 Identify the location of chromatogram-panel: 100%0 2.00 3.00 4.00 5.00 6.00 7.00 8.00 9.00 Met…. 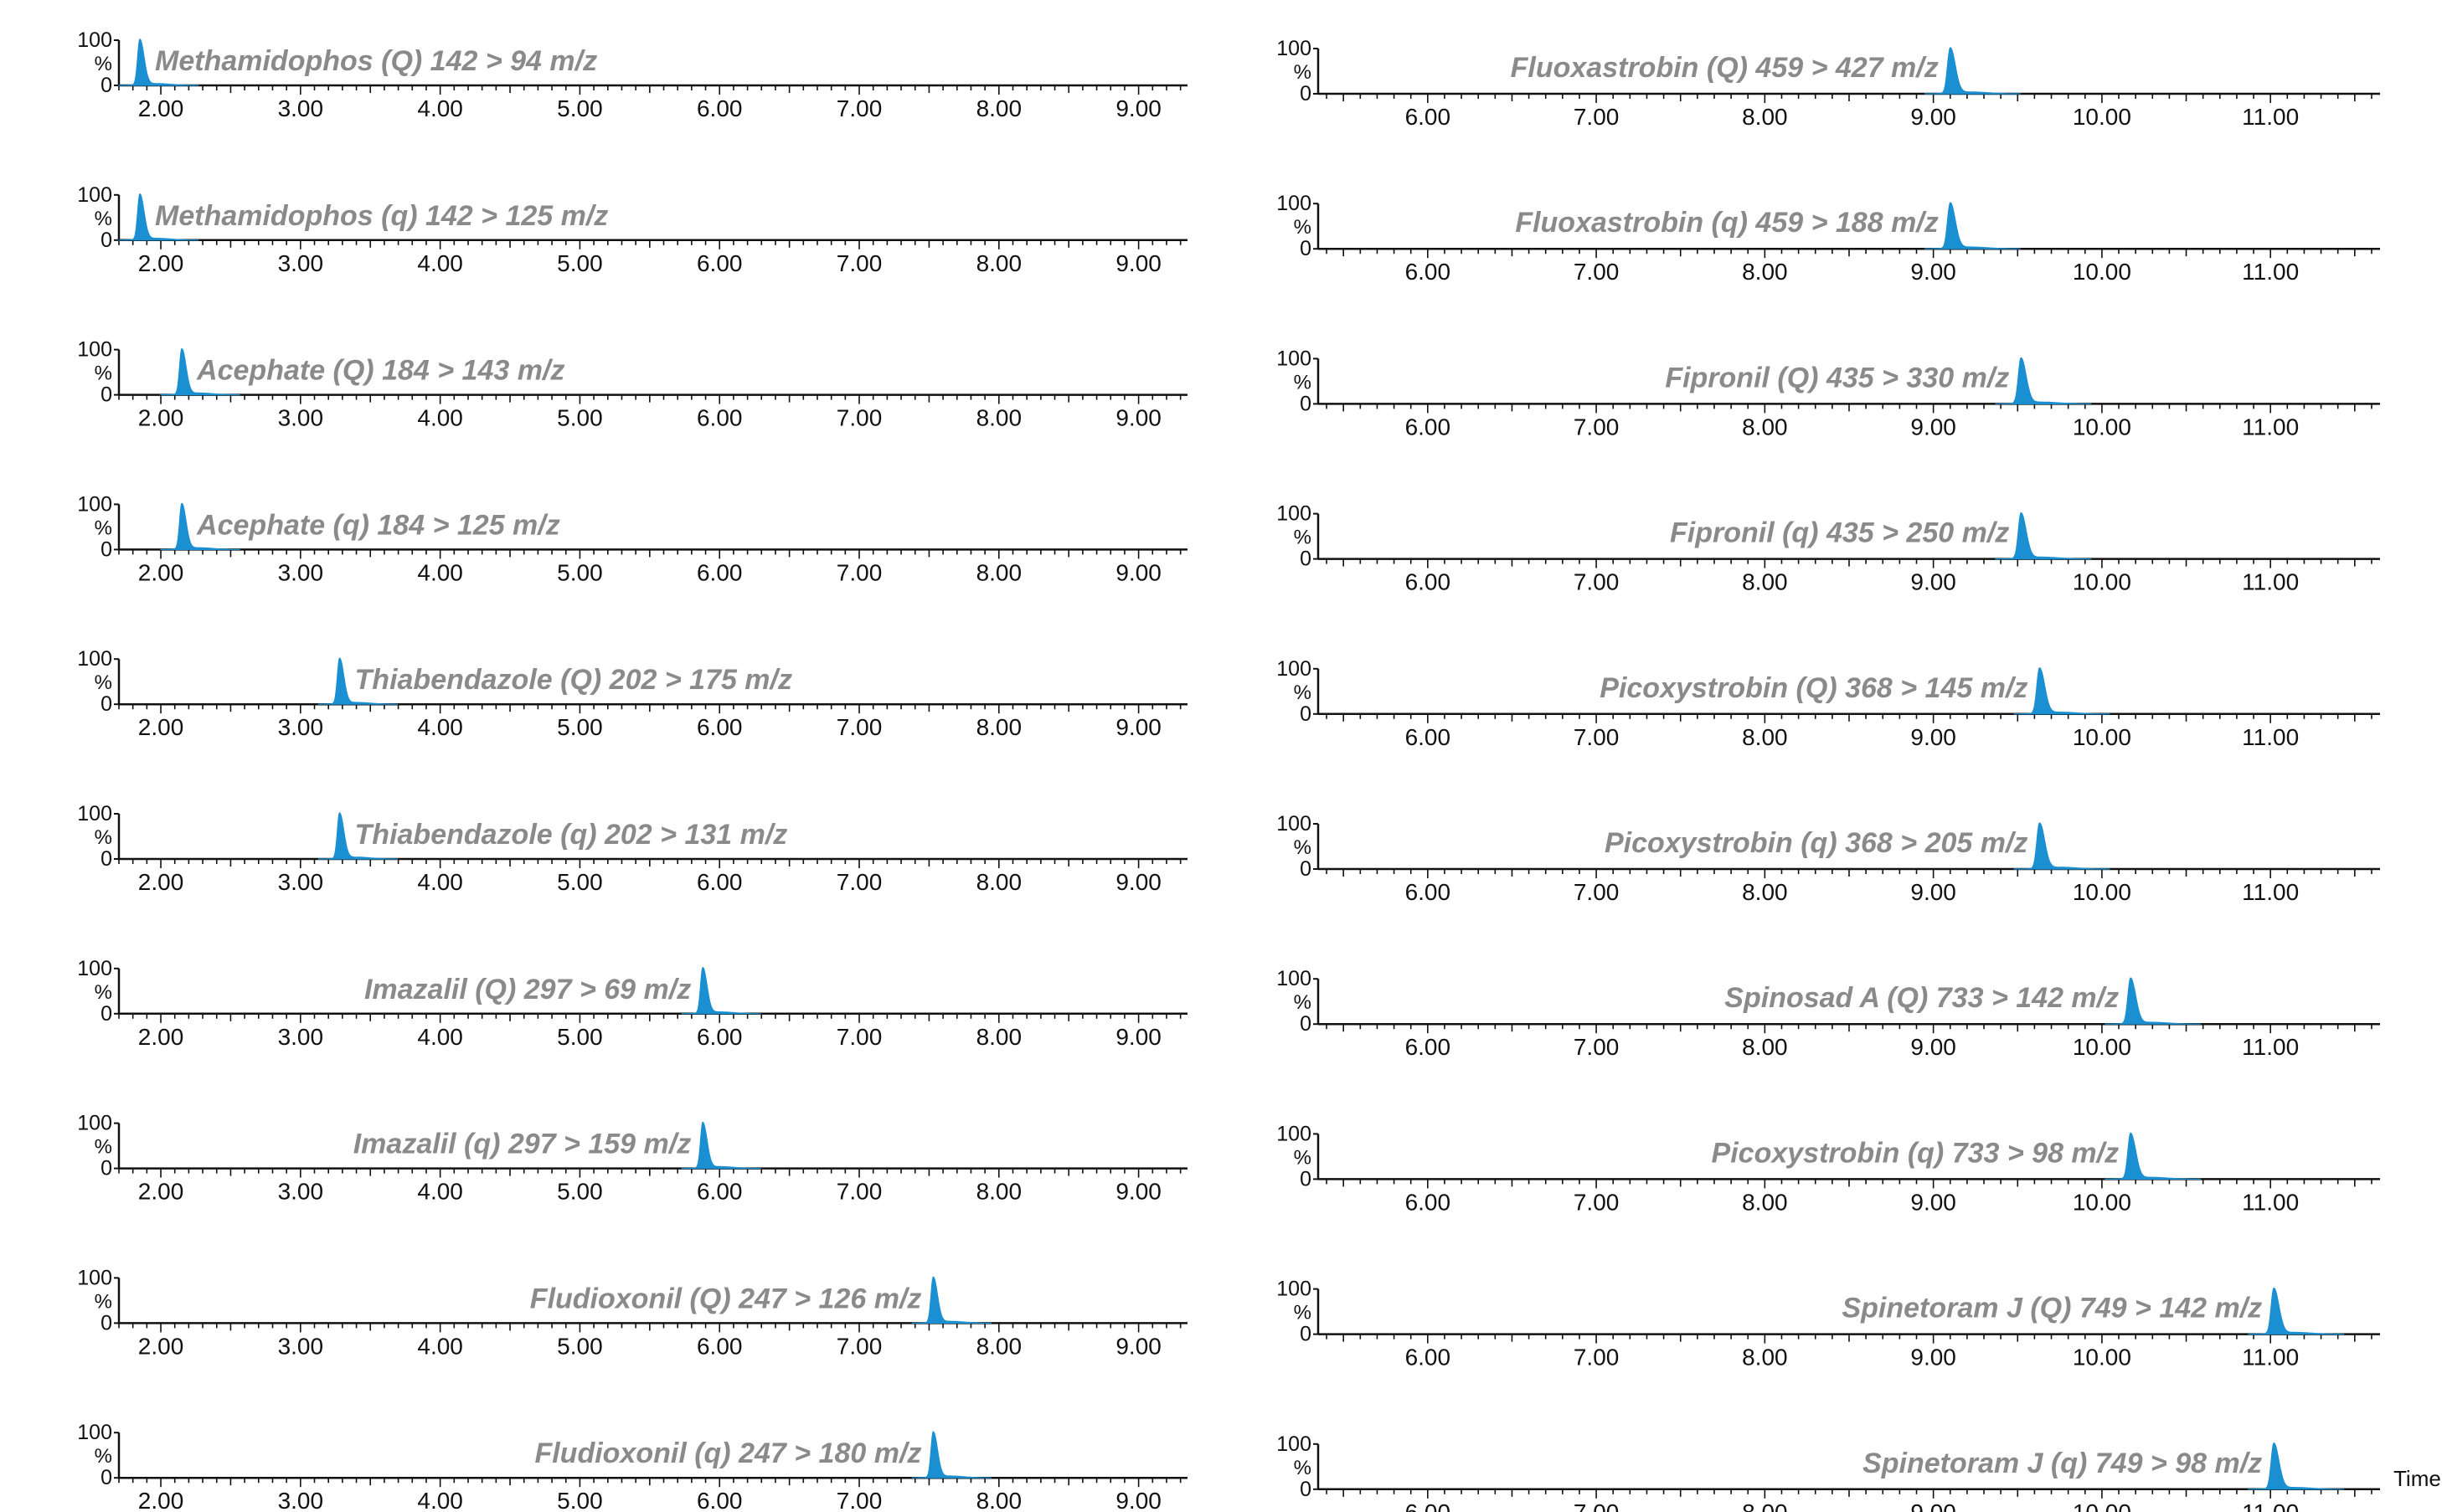
(632, 74).